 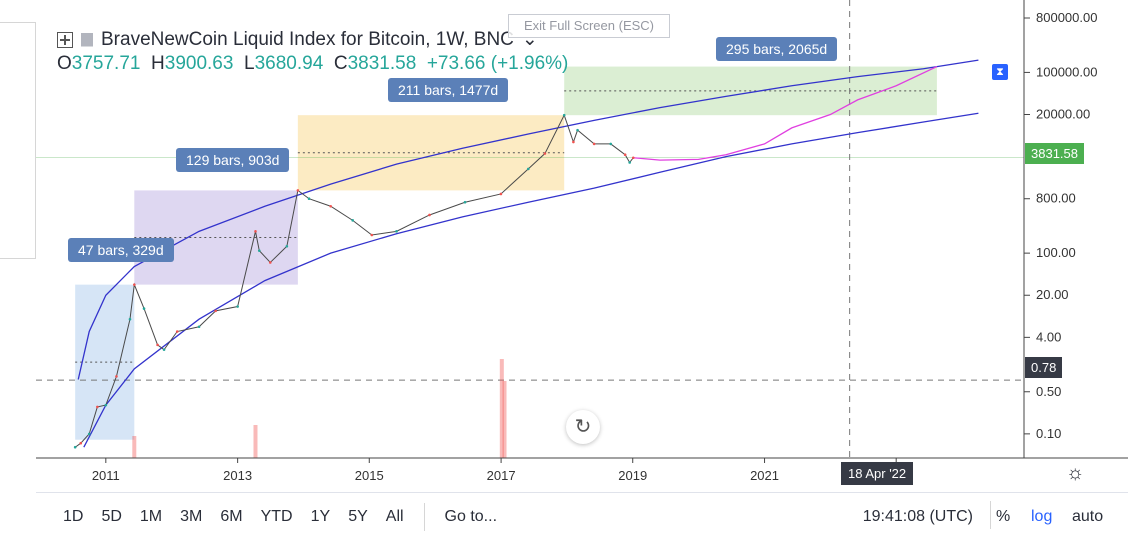 What do you see at coordinates (497, 63) in the screenshot?
I see `change-value: +73.66 (+1.96%)` at bounding box center [497, 63].